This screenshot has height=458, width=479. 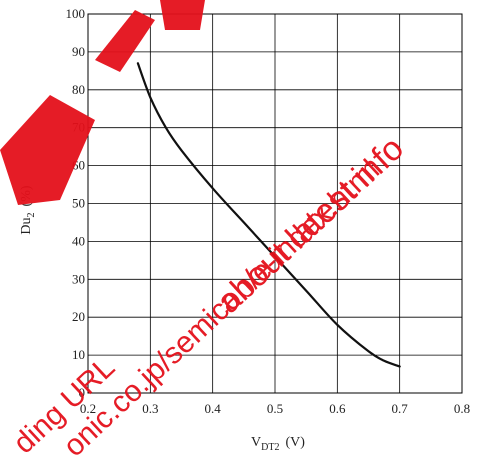 I want to click on y-tick-label: 0, so click(x=82, y=392).